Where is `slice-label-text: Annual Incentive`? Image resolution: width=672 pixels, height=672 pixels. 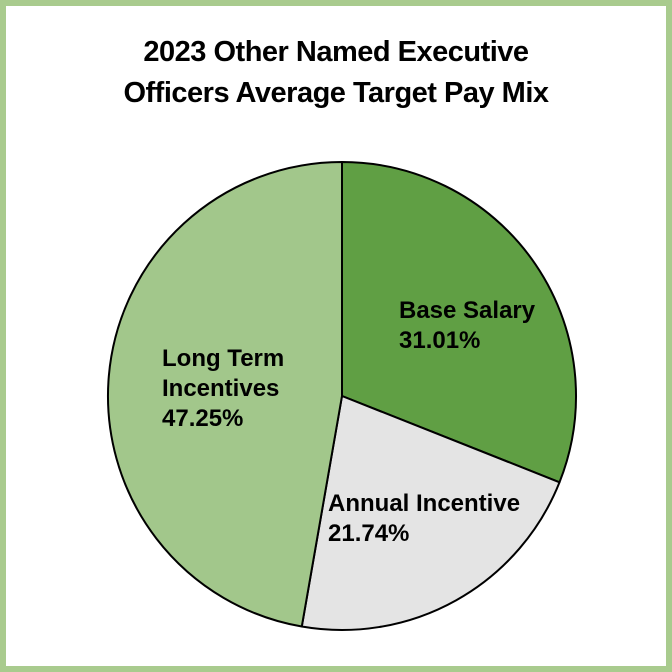 slice-label-text: Annual Incentive is located at coordinates (424, 503).